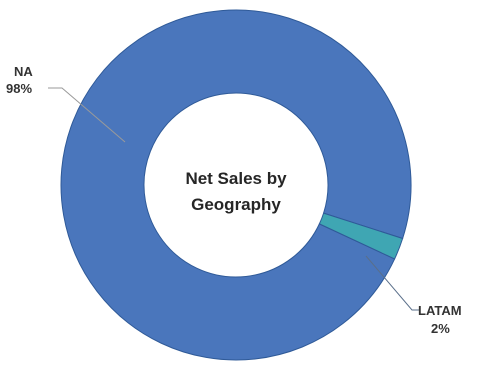  Describe the element at coordinates (236, 178) in the screenshot. I see `chart-title-line-1: Net Sales by` at that location.